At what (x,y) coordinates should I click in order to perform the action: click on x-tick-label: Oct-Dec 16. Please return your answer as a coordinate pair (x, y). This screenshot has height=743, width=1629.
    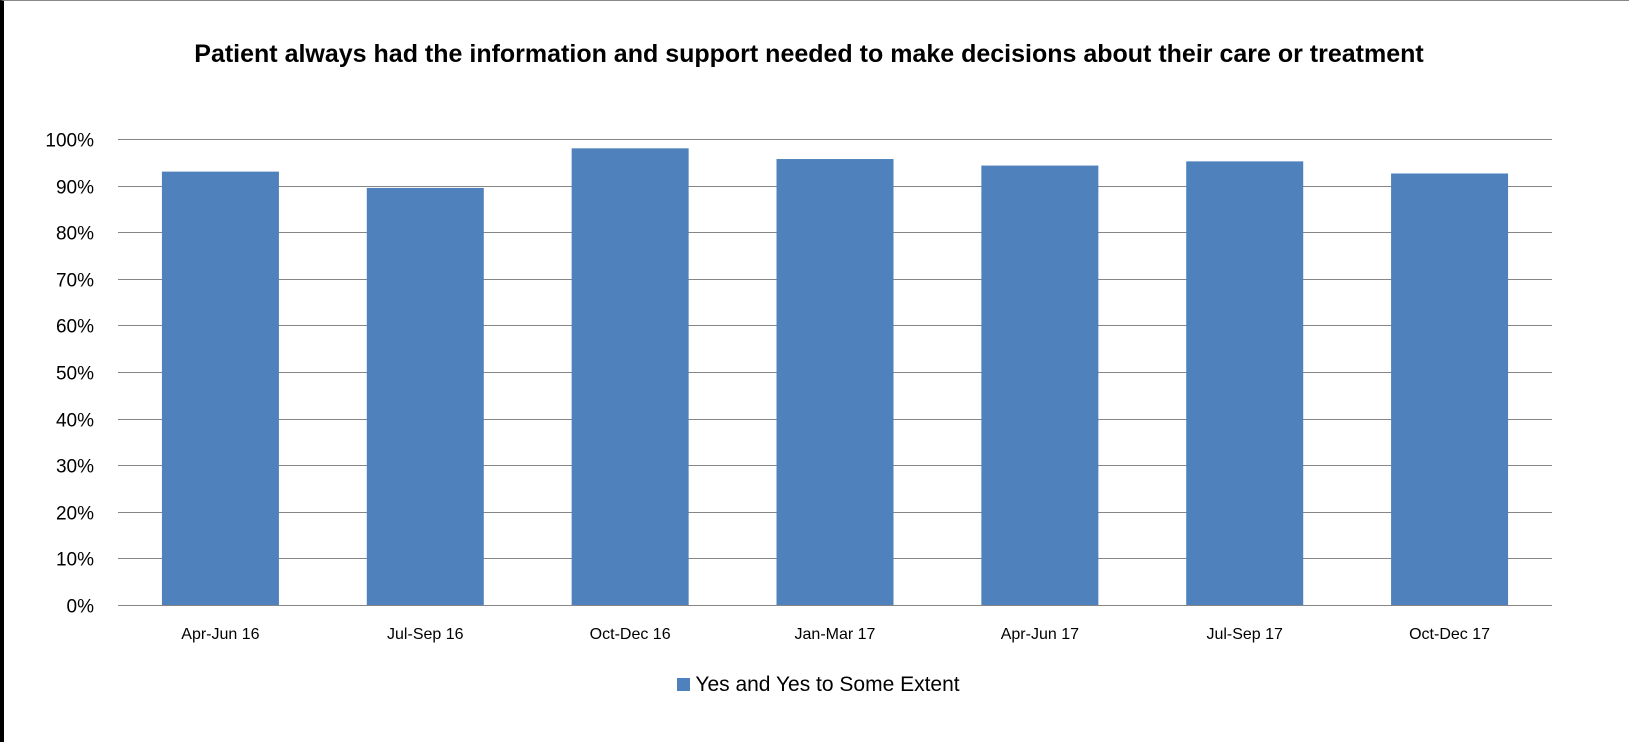
    Looking at the image, I should click on (630, 634).